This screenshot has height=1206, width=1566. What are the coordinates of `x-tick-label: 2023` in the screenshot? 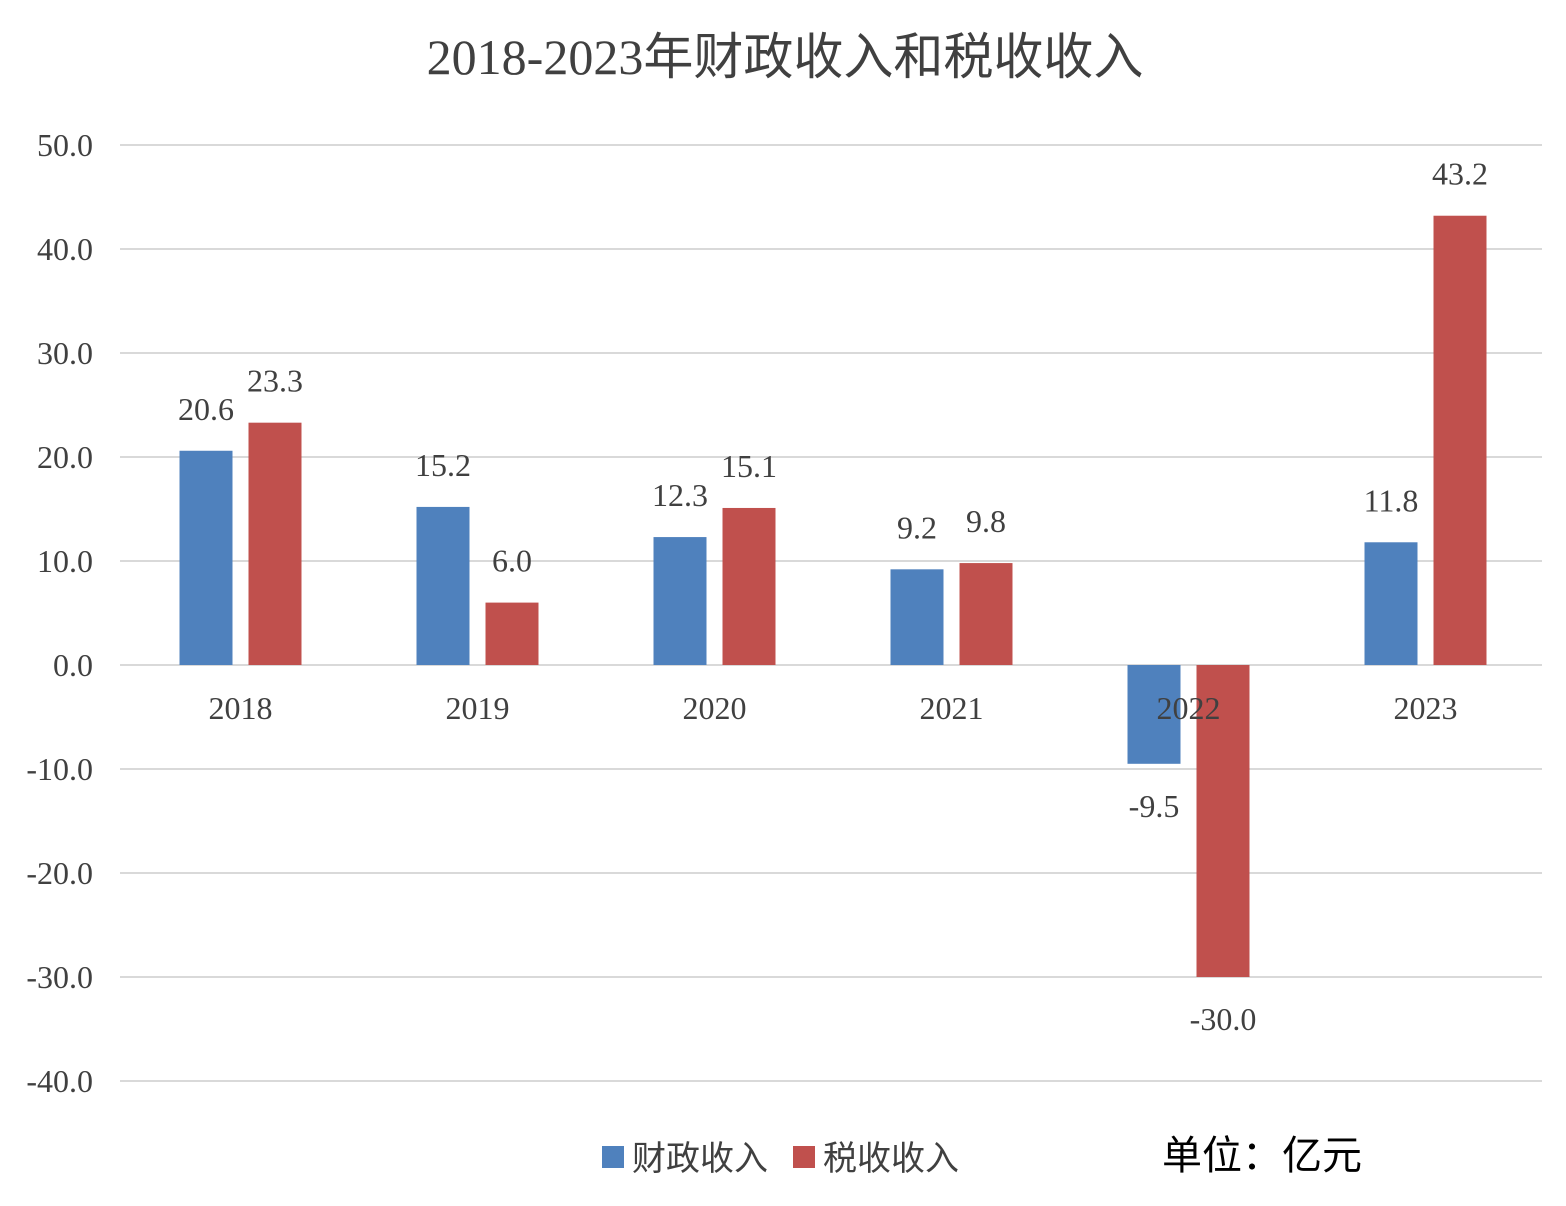 It's located at (1426, 708).